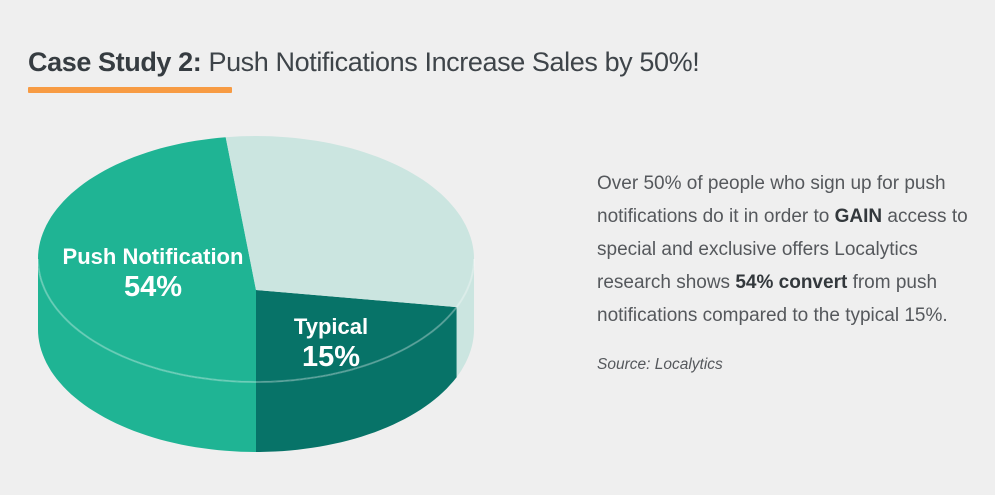 The width and height of the screenshot is (995, 495). I want to click on pie-rim-highlight, so click(256, 321).